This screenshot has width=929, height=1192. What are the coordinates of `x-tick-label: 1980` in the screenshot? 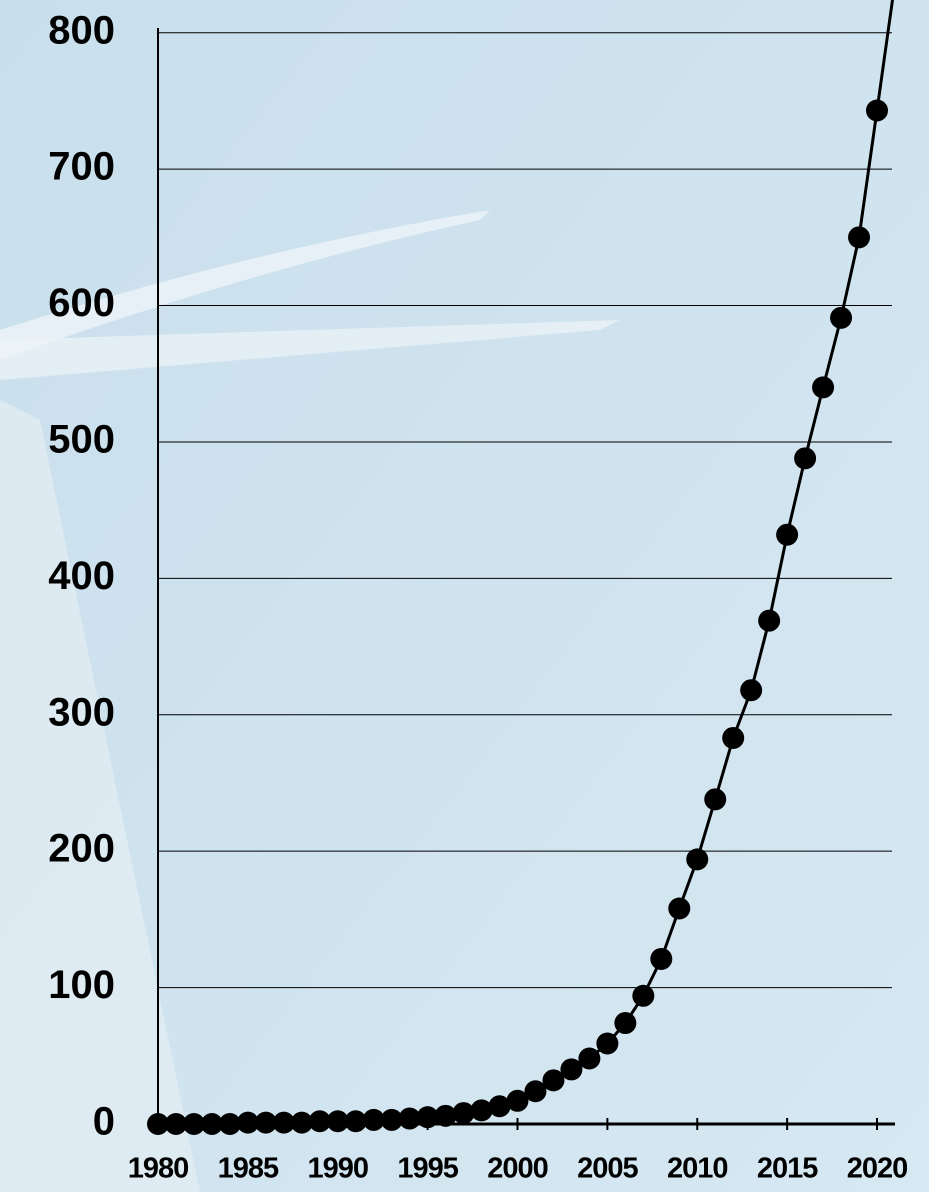 It's located at (158, 1169).